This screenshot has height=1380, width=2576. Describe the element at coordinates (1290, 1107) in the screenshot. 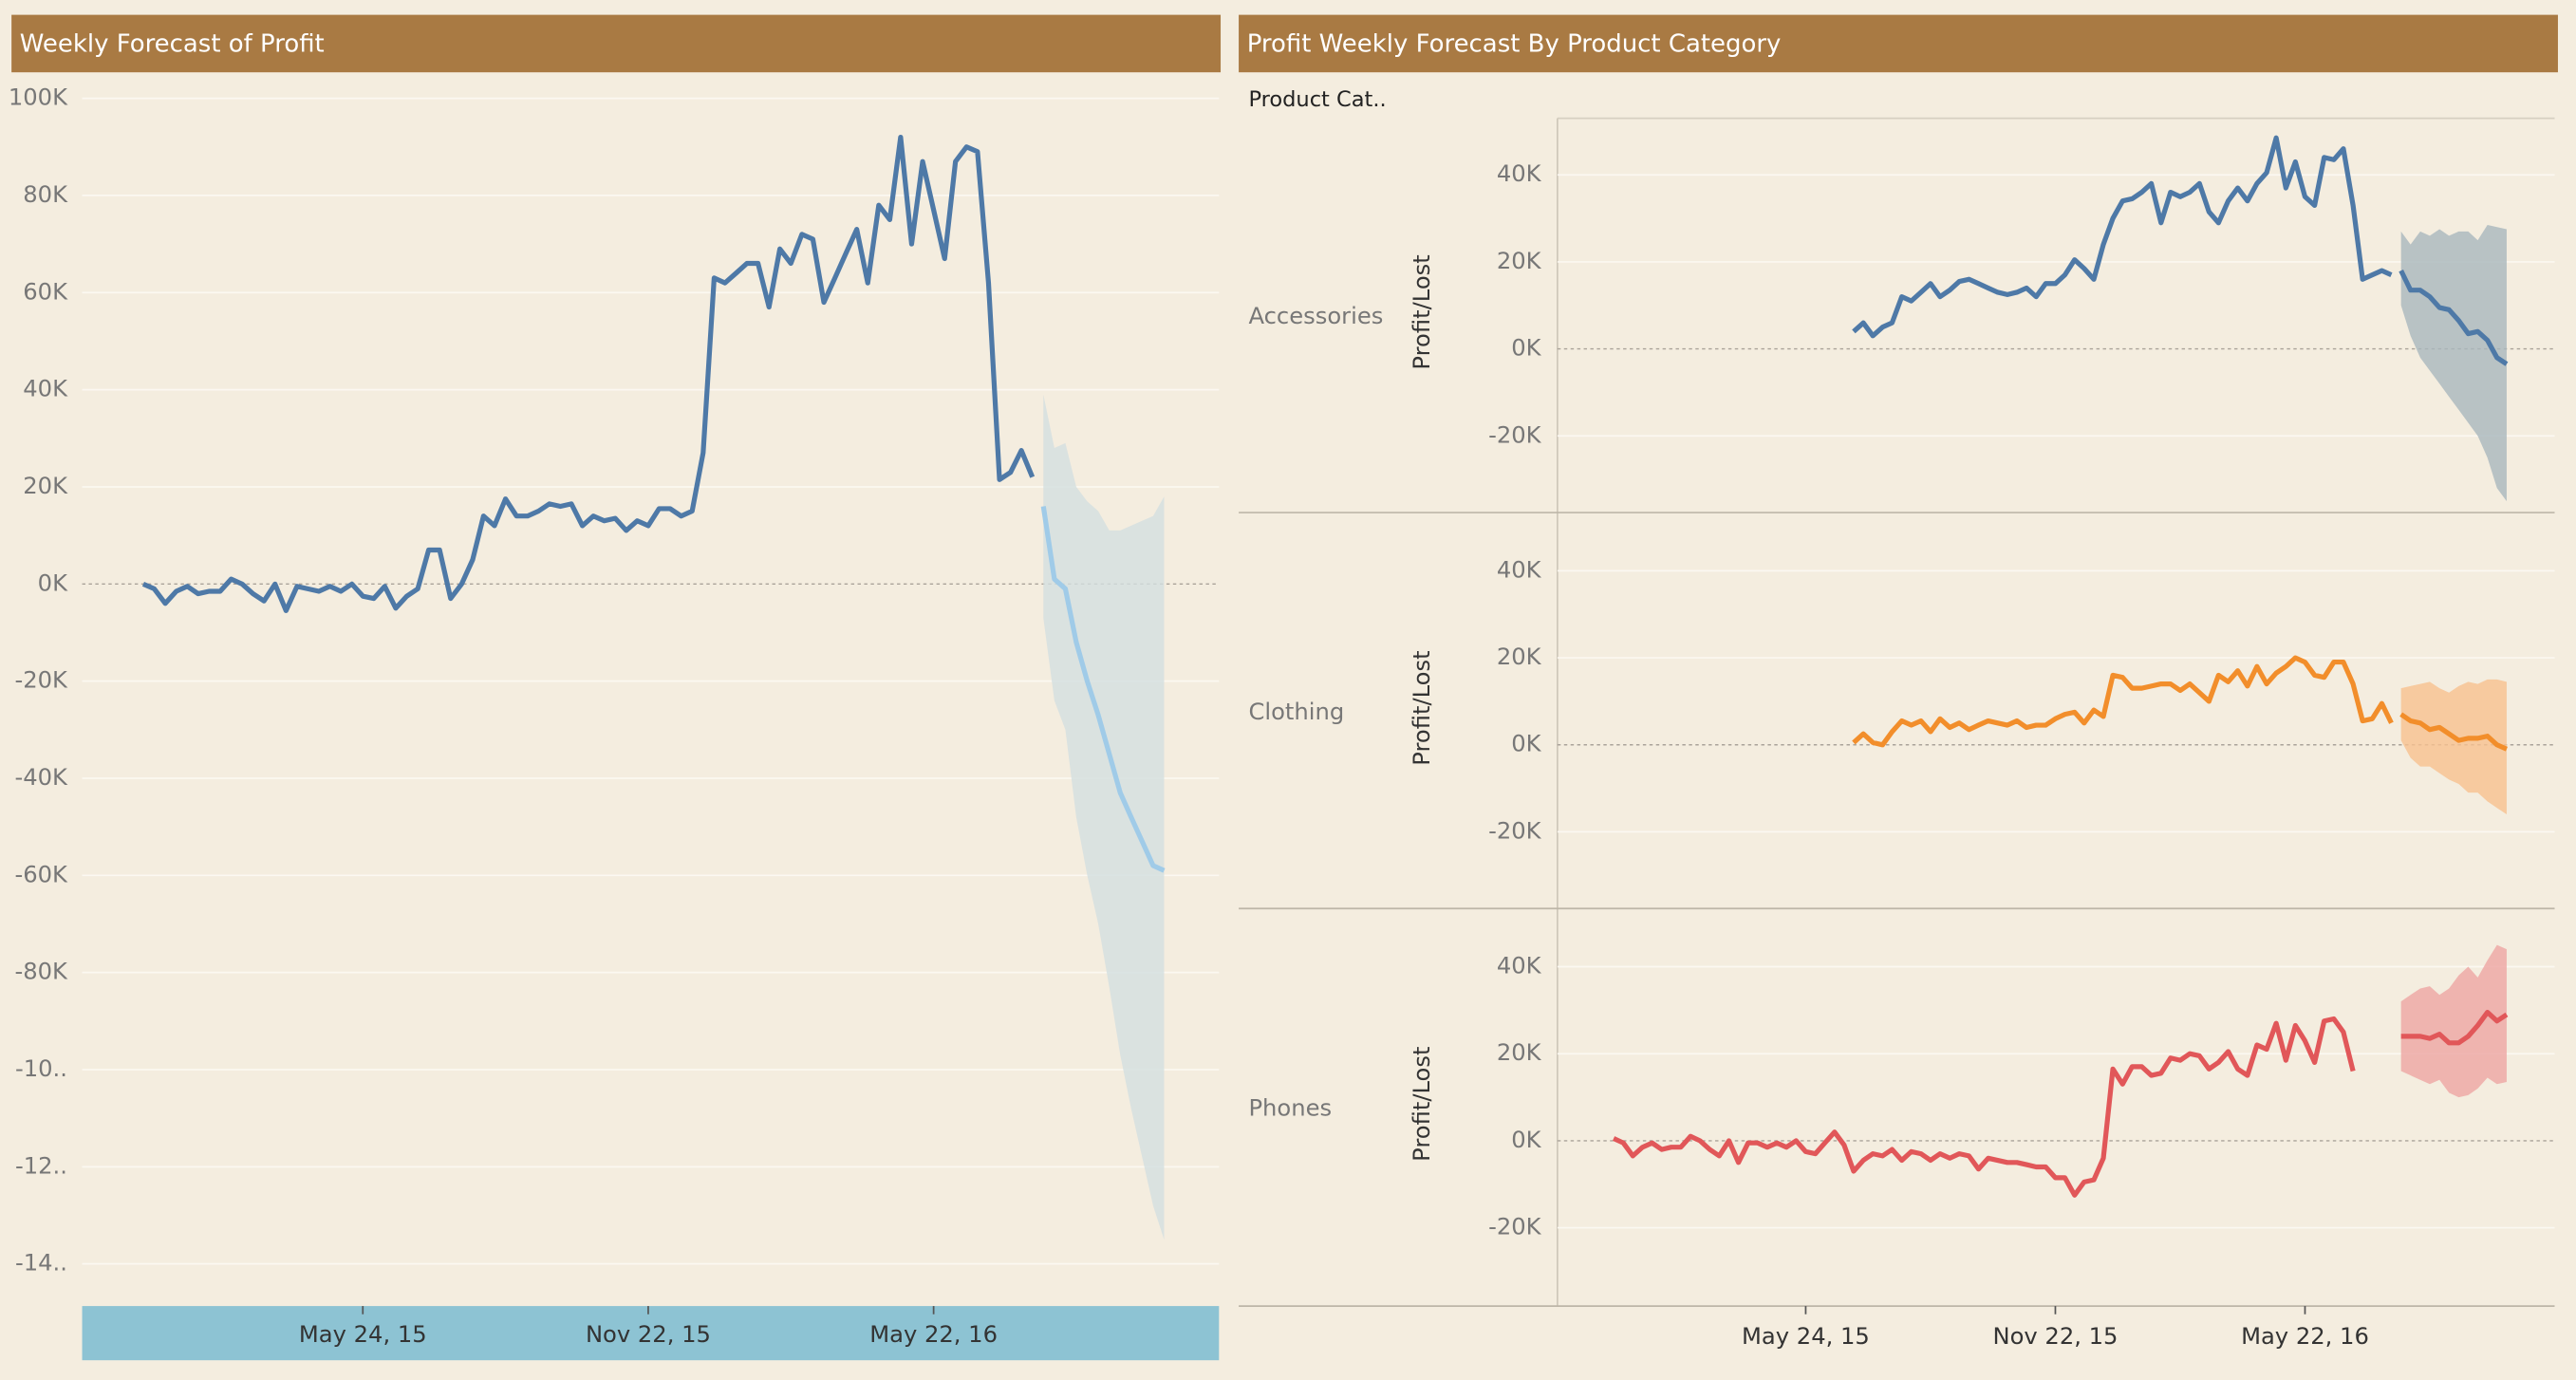

I see `panel-label: Phones` at that location.